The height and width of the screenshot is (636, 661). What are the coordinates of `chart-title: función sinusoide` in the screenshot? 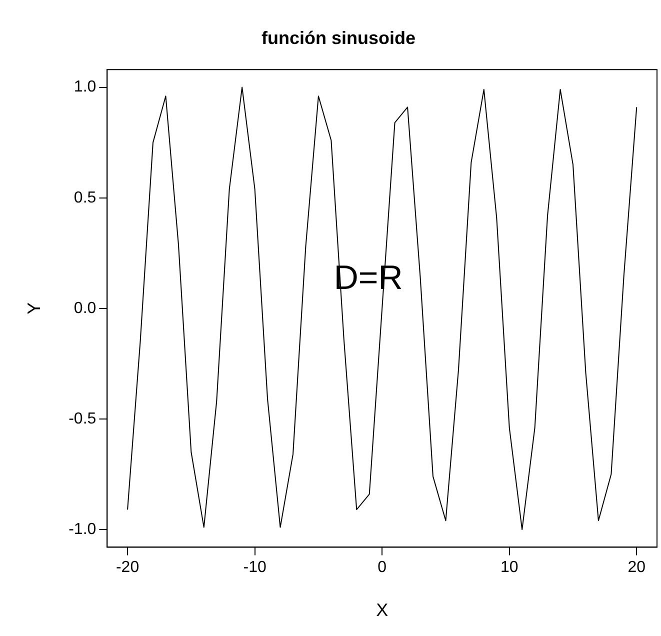 It's located at (338, 38).